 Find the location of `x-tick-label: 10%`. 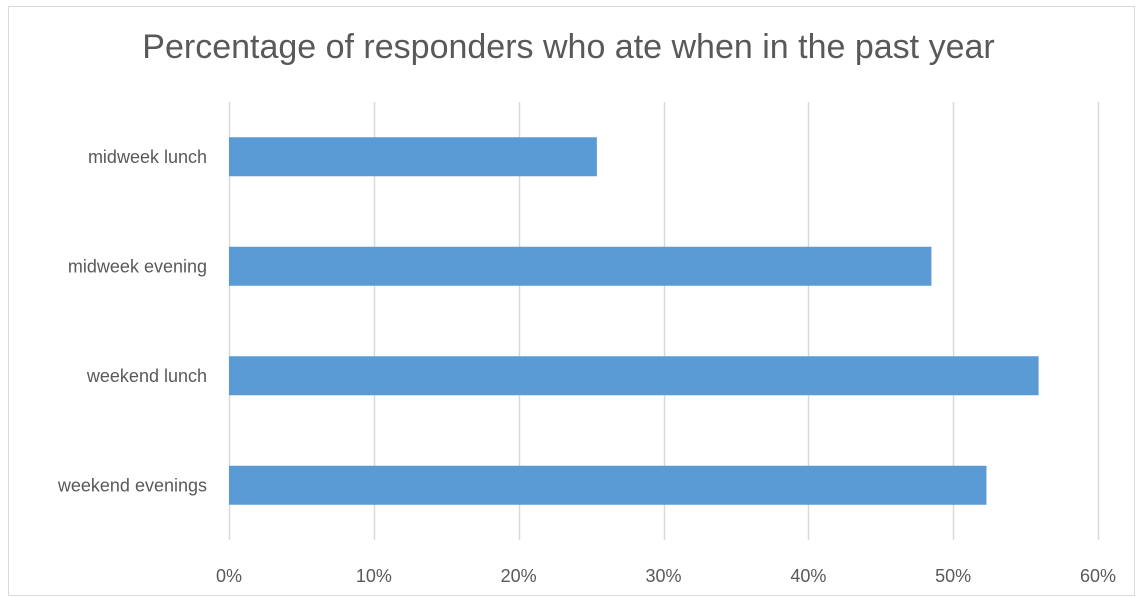

x-tick-label: 10% is located at coordinates (374, 576).